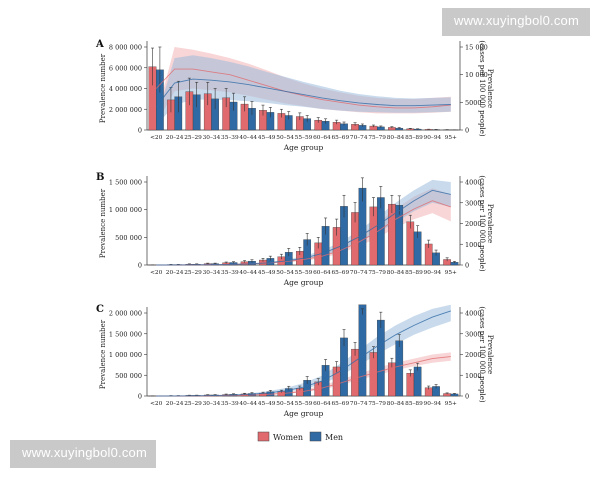  I want to click on y2-tick-label: 5000, so click(473, 103).